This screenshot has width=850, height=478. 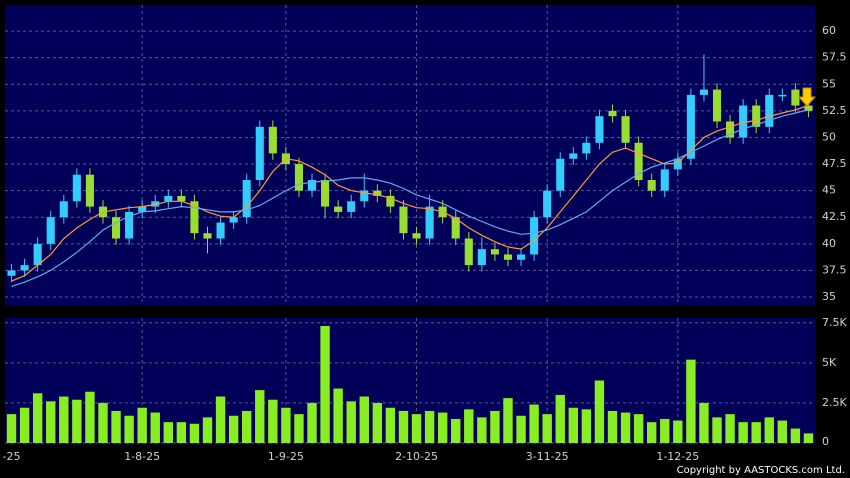 I want to click on x-tick-label: 1-12-25, so click(x=677, y=456).